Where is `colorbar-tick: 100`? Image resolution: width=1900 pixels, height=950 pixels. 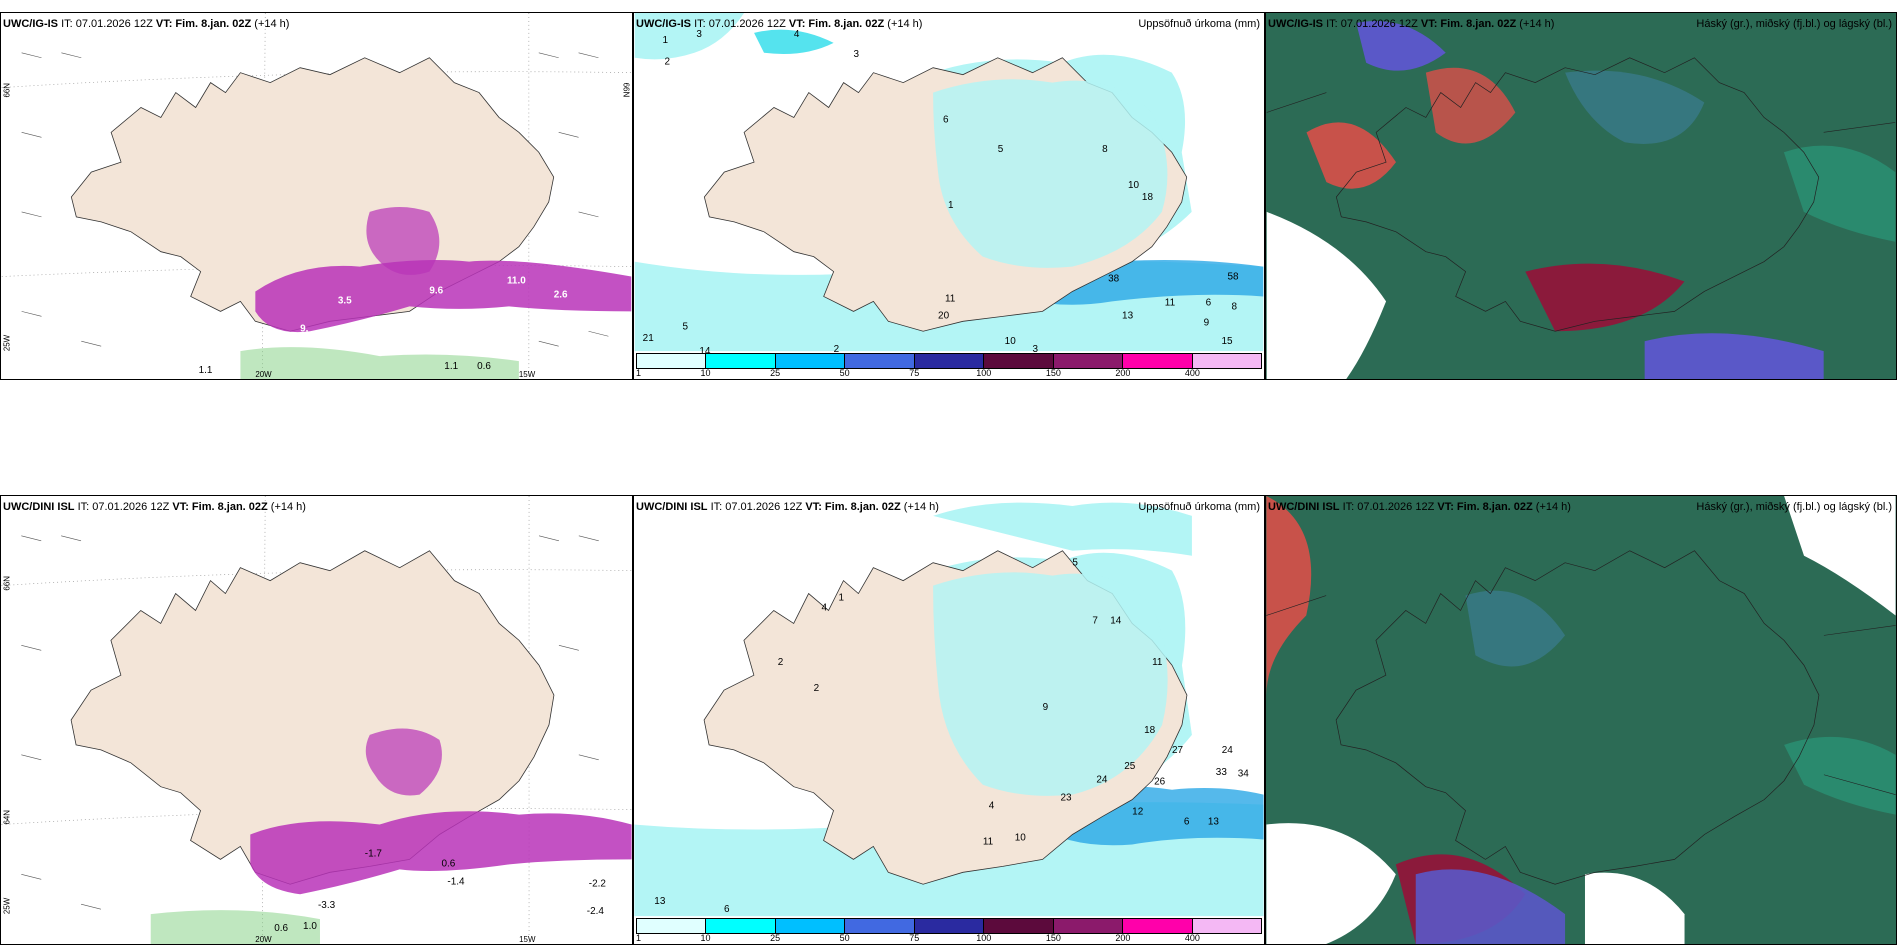 colorbar-tick: 100 is located at coordinates (984, 373).